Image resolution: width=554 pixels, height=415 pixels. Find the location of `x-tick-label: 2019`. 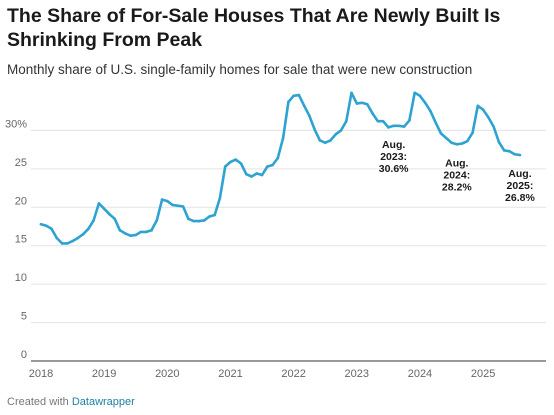

x-tick-label: 2019 is located at coordinates (104, 374).